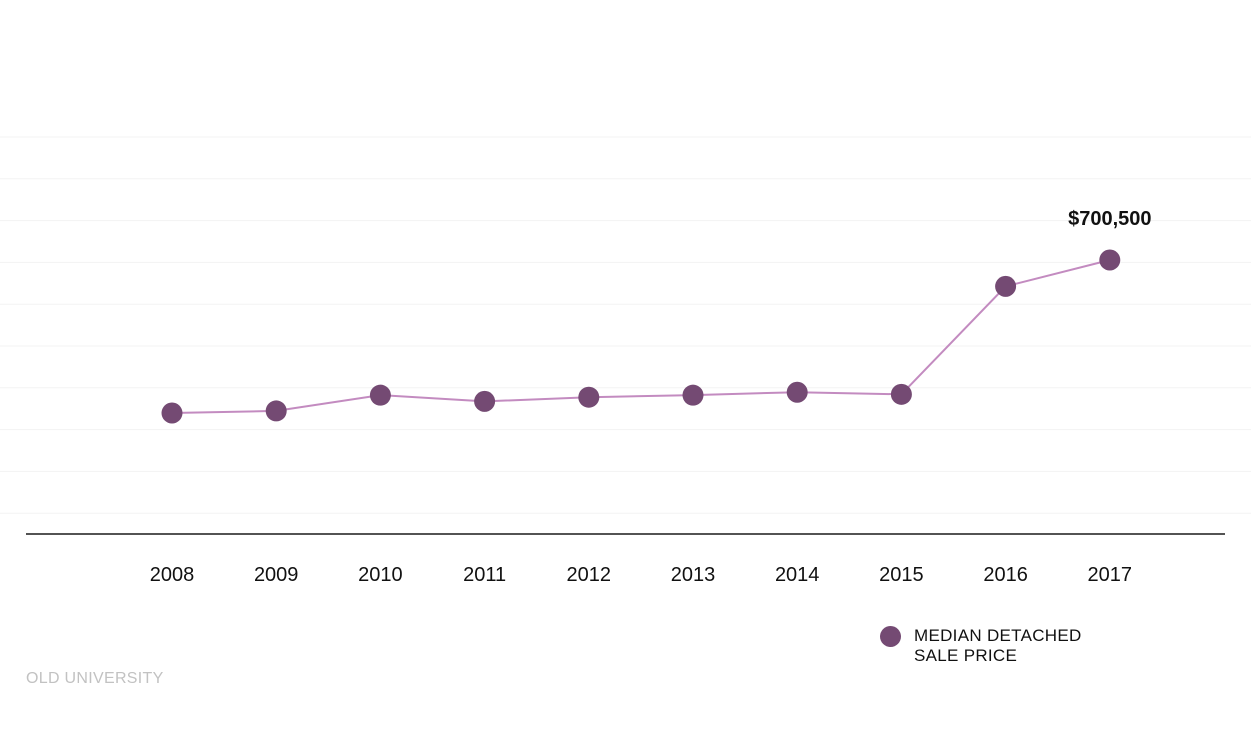  I want to click on x-axis-tick-labels: 2008 2009 2010 2011 2012 2013 2014 2015 2016 2017, so click(641, 575).